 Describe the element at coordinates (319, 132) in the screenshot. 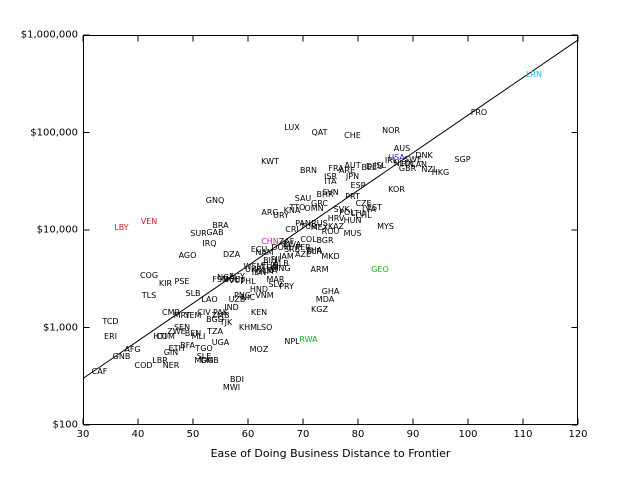

I see `point-label-qat: QAT` at that location.